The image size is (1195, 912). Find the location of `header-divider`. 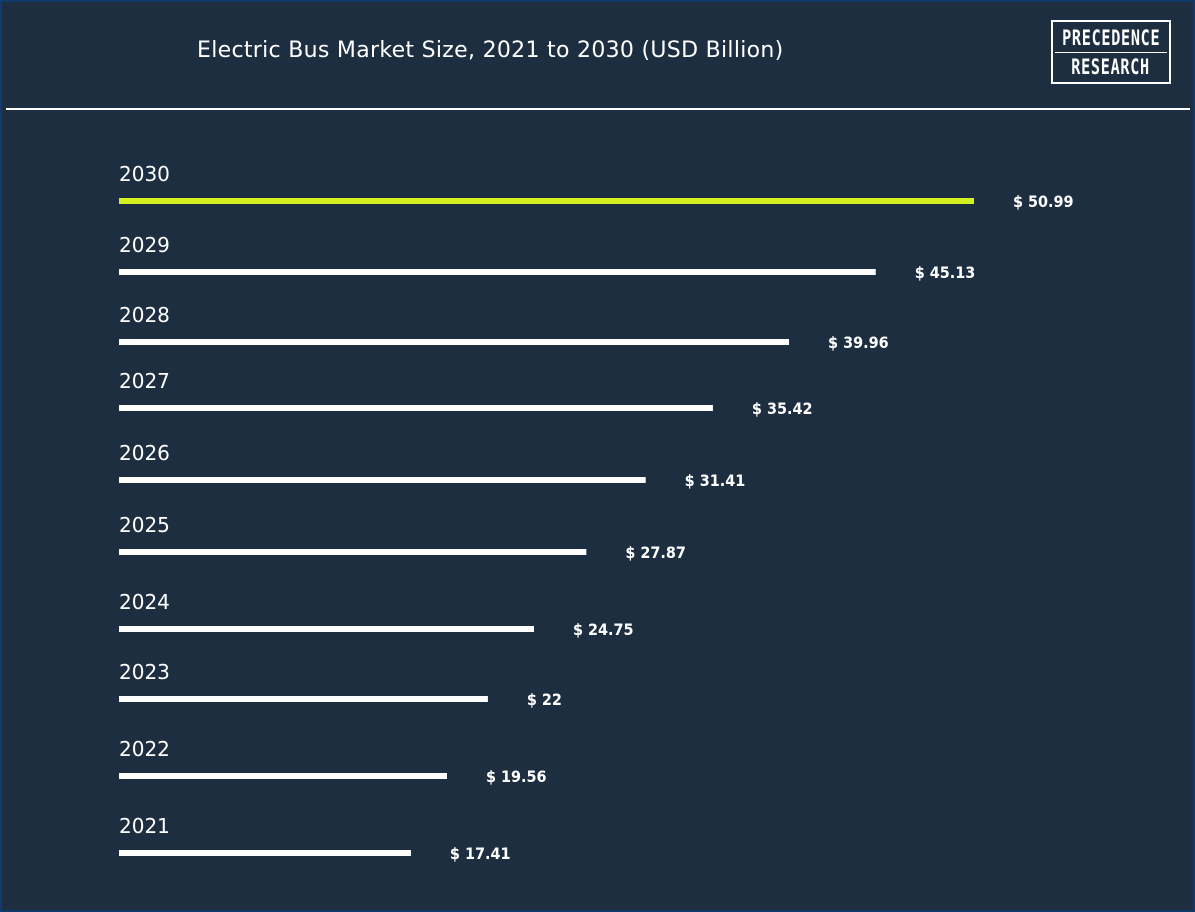

header-divider is located at coordinates (598, 109).